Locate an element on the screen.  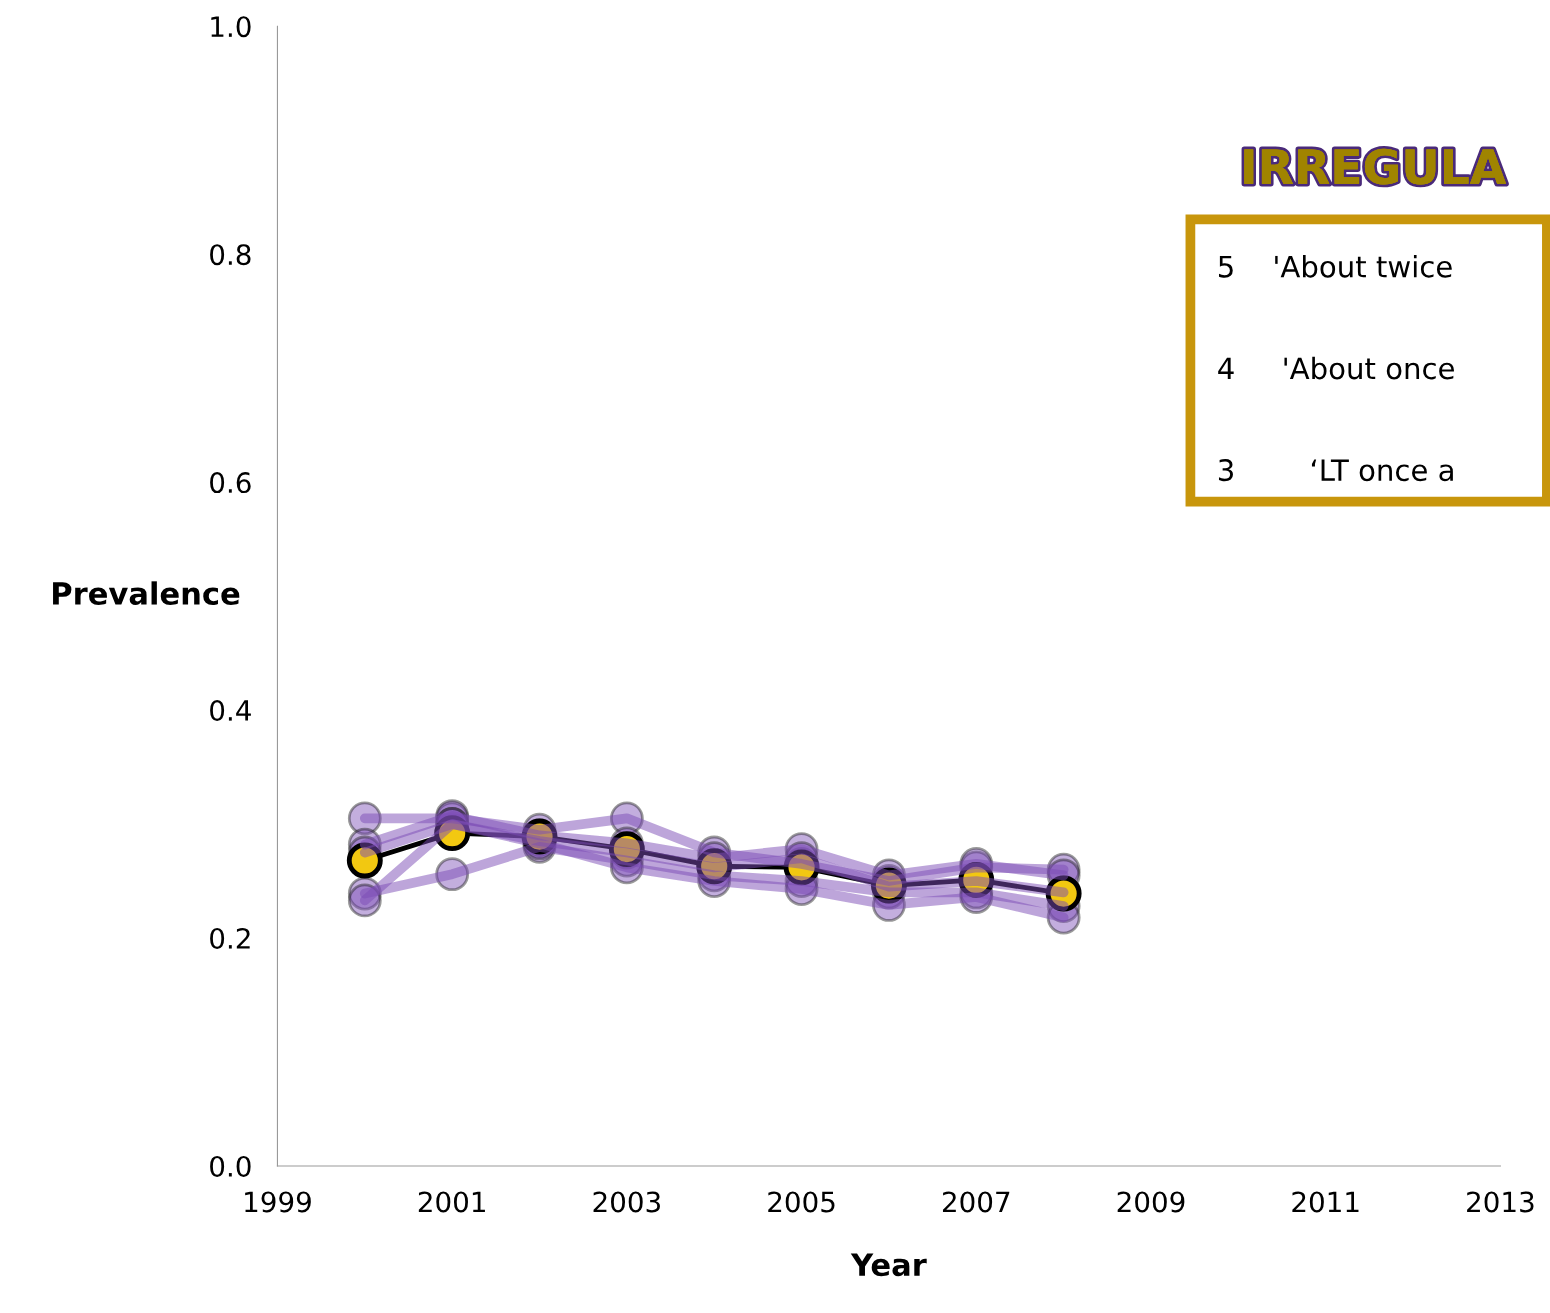
annotation: 3 ‘LT once a is located at coordinates (1335, 470).